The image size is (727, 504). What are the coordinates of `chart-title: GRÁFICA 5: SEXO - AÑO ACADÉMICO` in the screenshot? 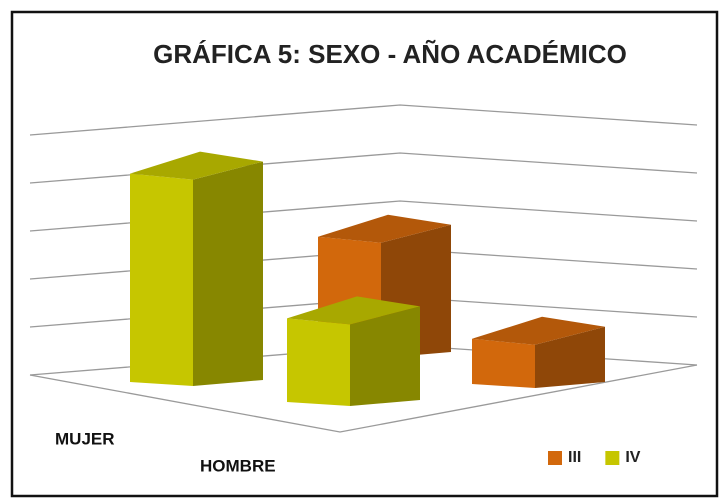 It's located at (390, 54).